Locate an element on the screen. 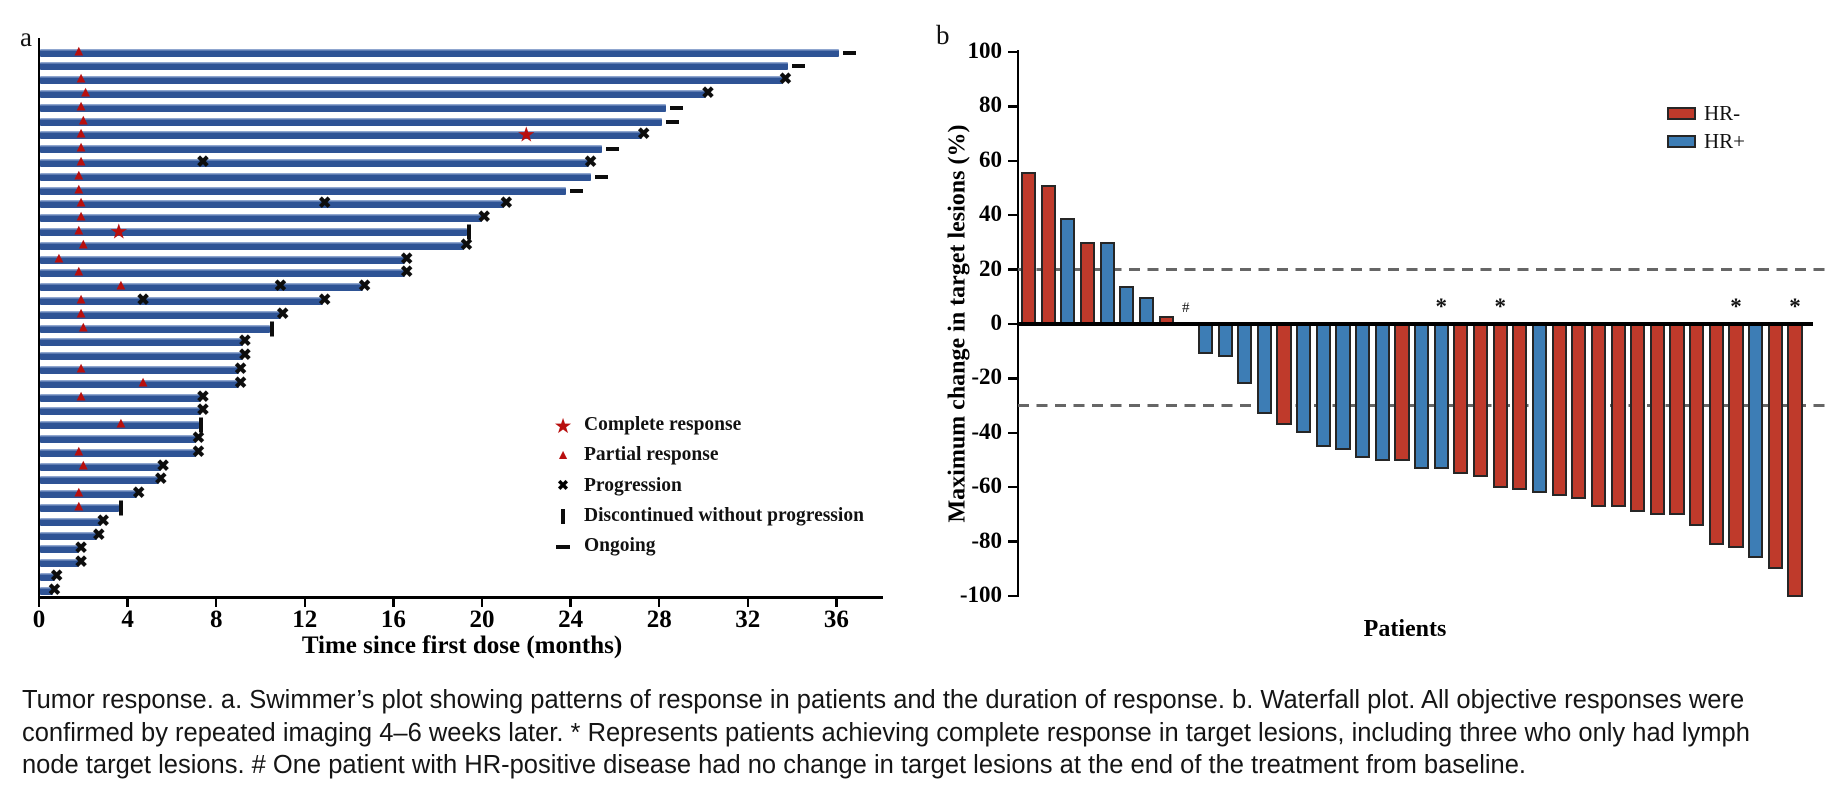  legend-item-label: Complete response is located at coordinates (663, 424).